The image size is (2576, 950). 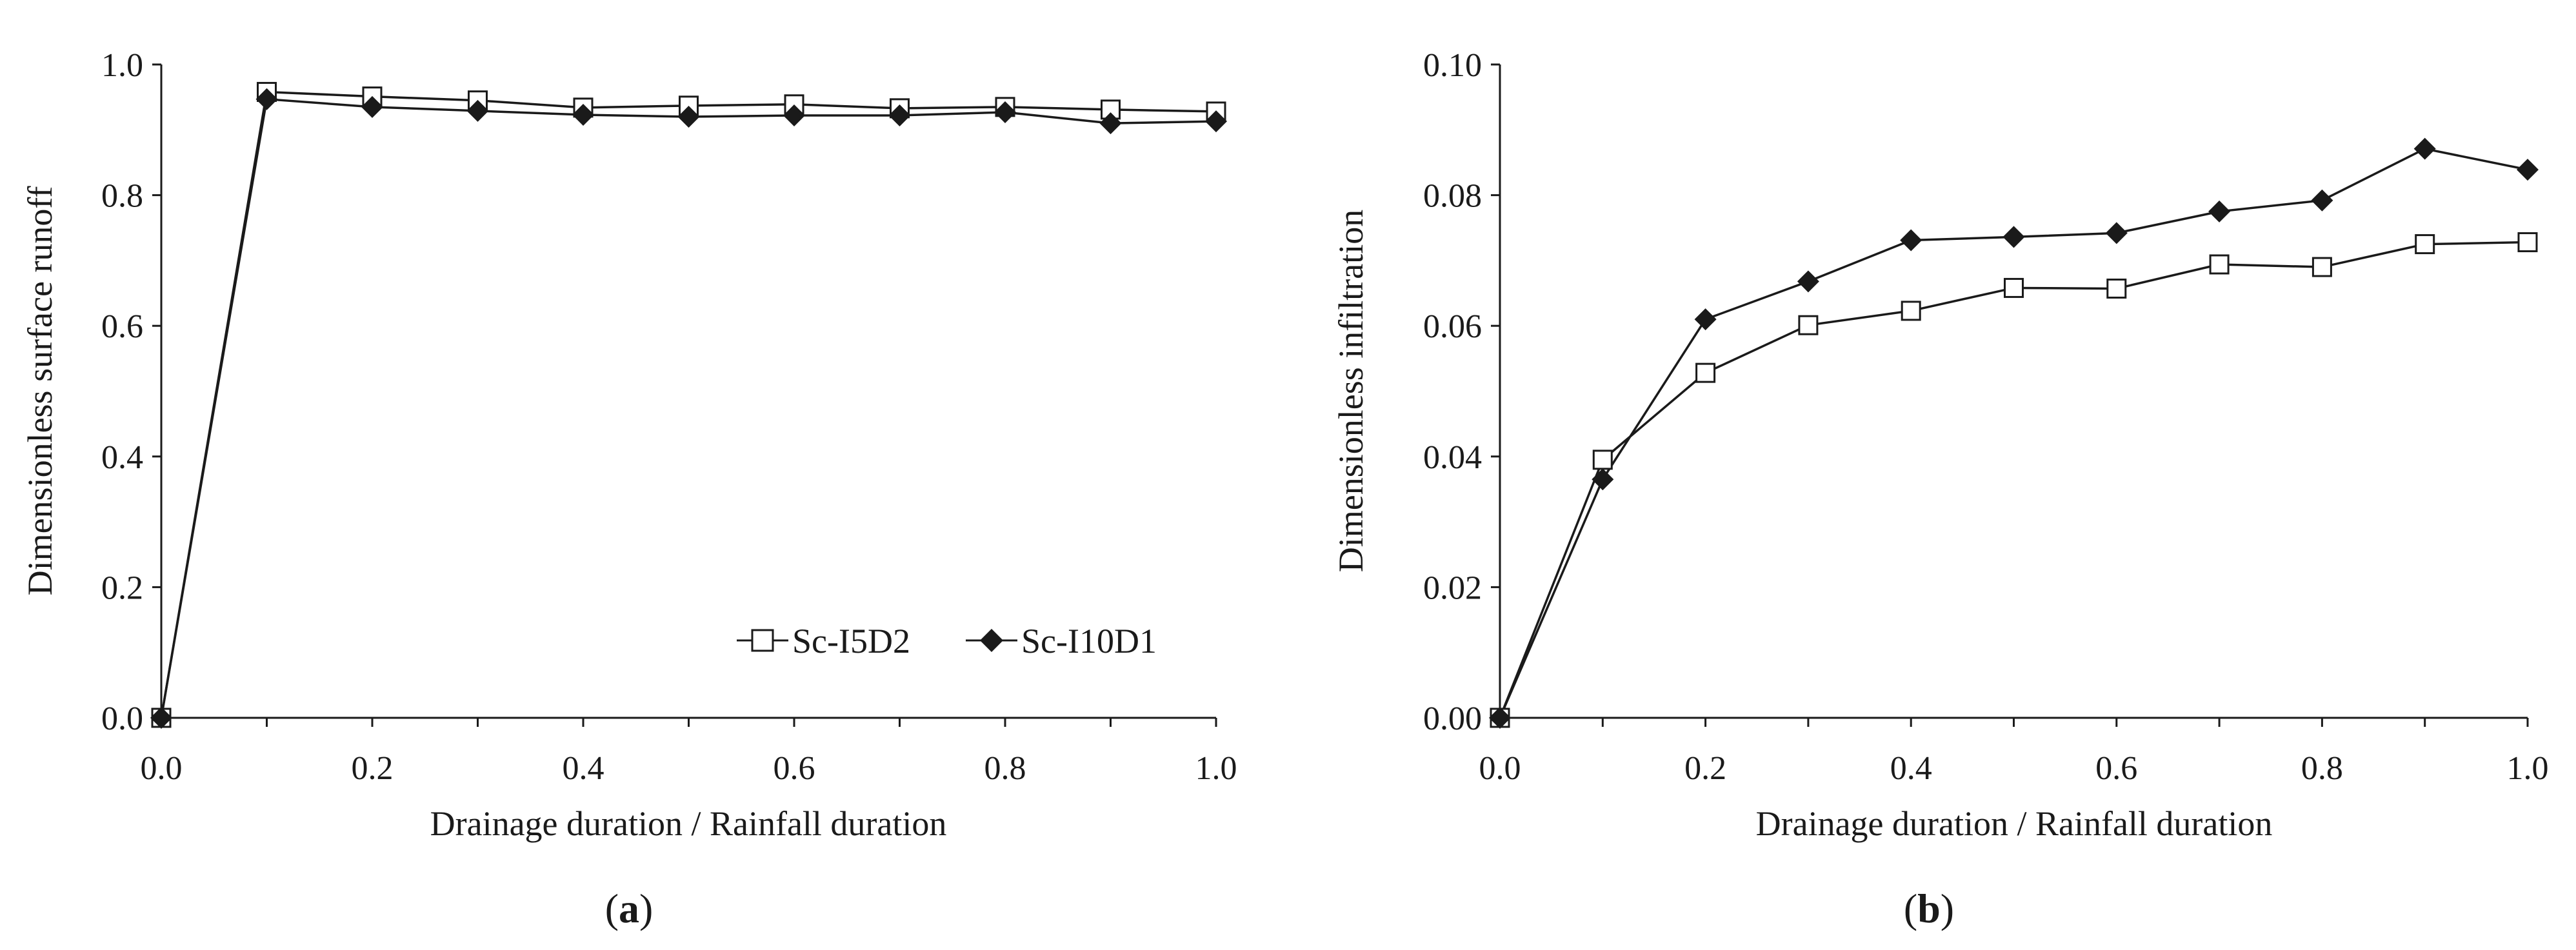 What do you see at coordinates (122, 197) in the screenshot?
I see `y-tick-label: 0.8` at bounding box center [122, 197].